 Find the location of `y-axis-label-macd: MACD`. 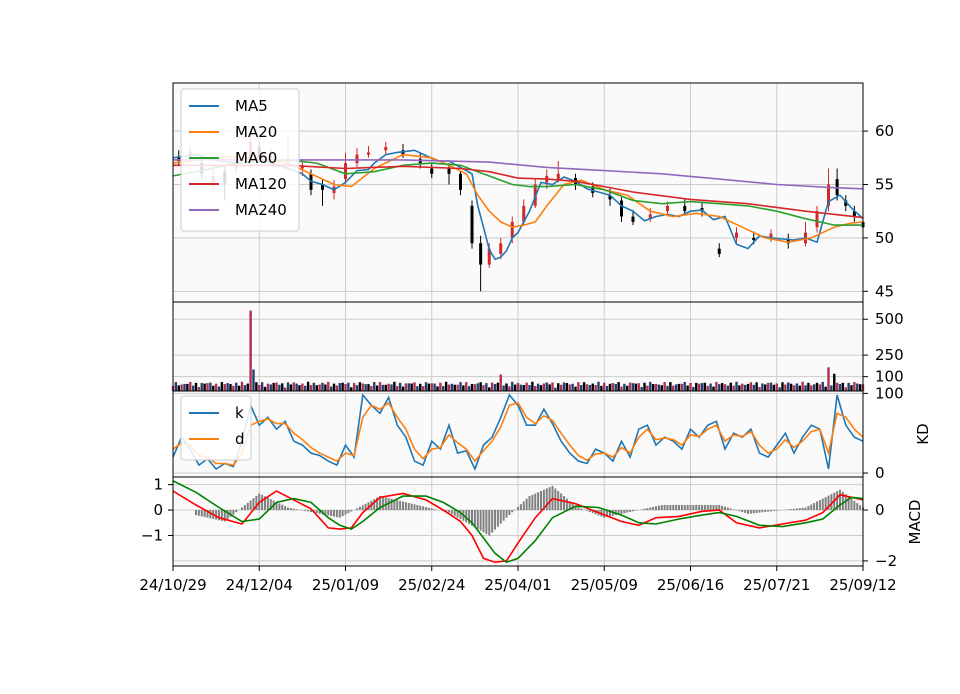

y-axis-label-macd: MACD is located at coordinates (915, 522).